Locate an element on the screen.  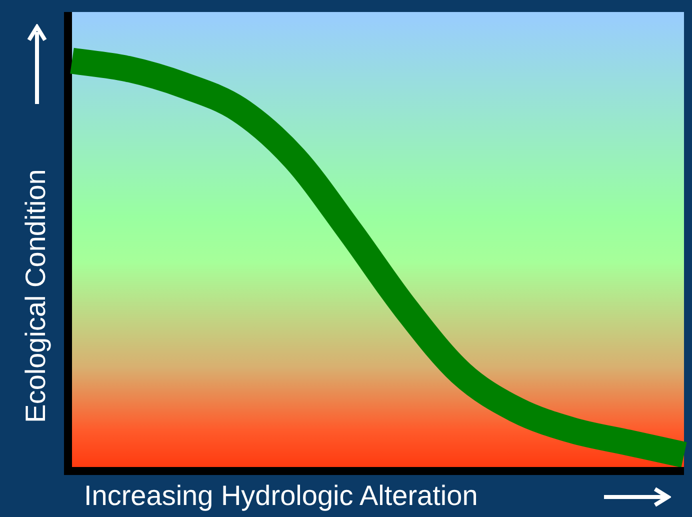
x-axis-title: Increasing Hydrologic Alteration is located at coordinates (281, 496).